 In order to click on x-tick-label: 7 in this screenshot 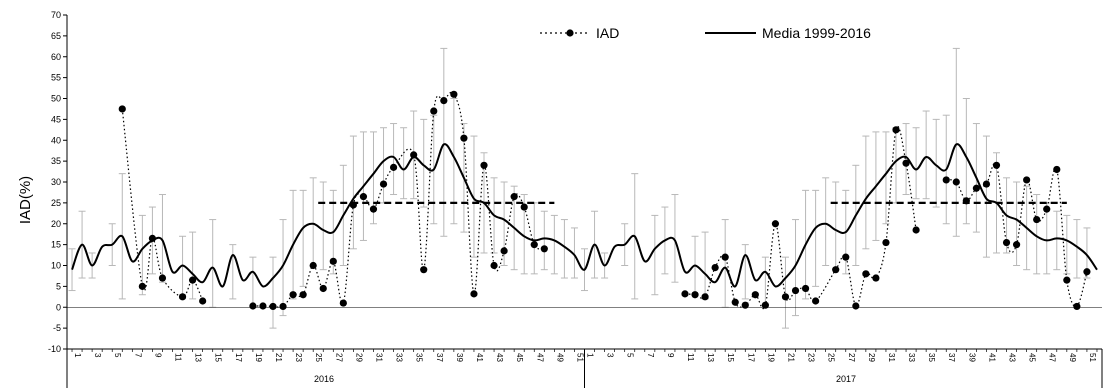, I will do `click(137, 355)`.